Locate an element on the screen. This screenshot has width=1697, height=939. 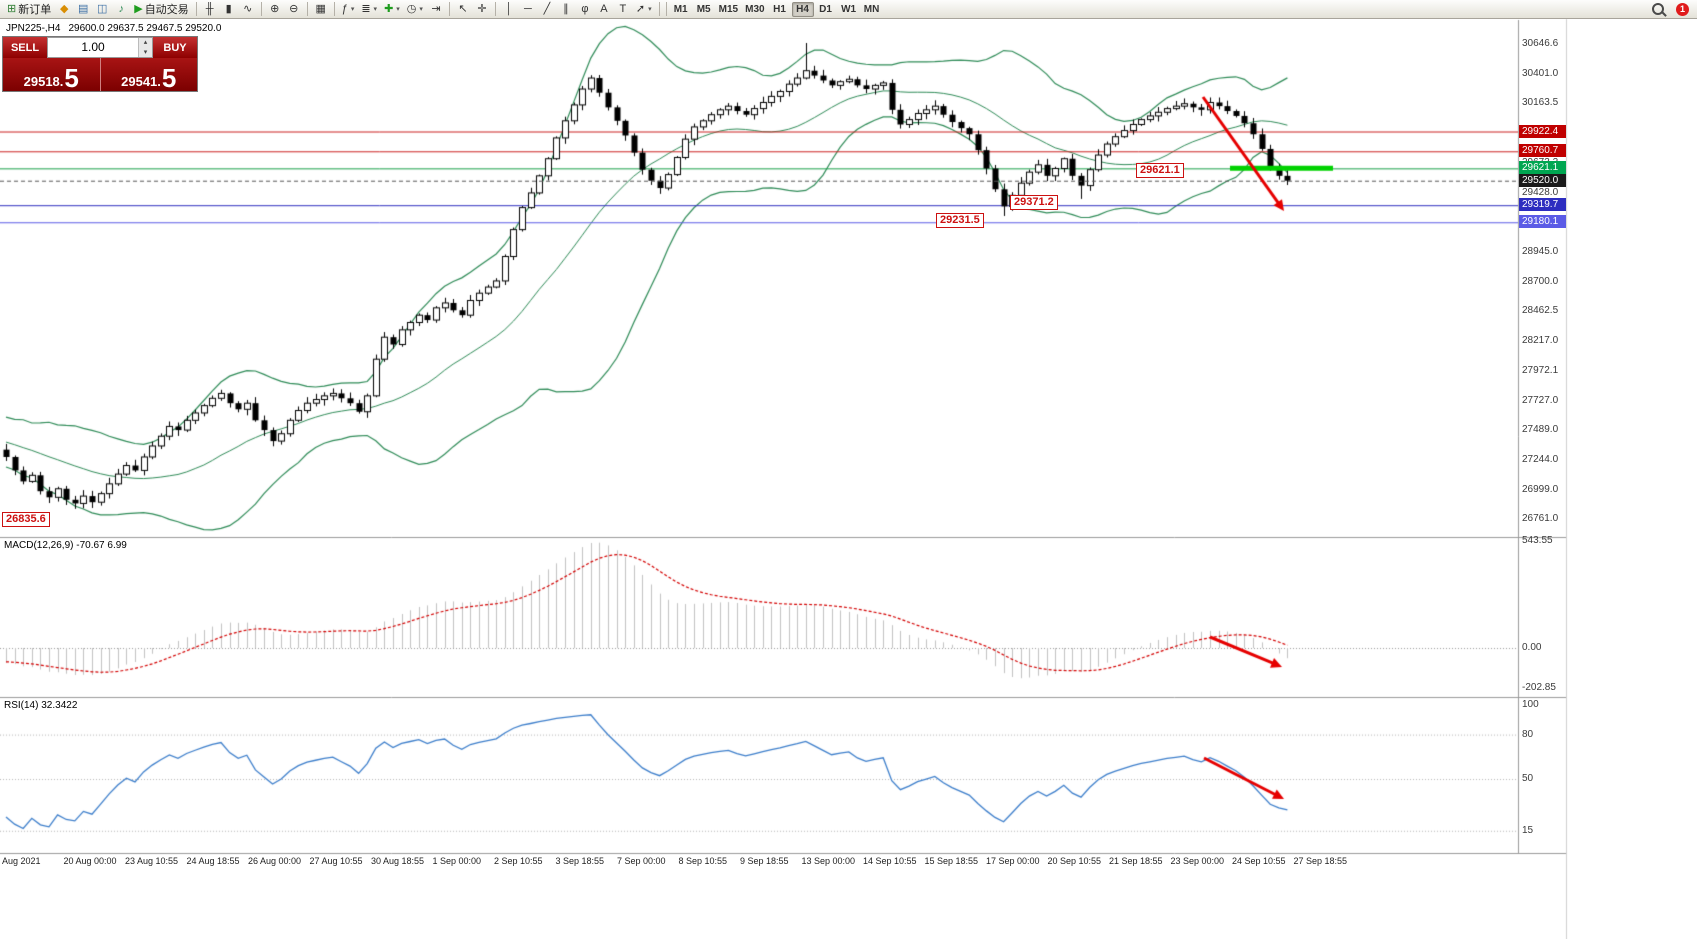
sound-button: ♪ is located at coordinates (121, 9).